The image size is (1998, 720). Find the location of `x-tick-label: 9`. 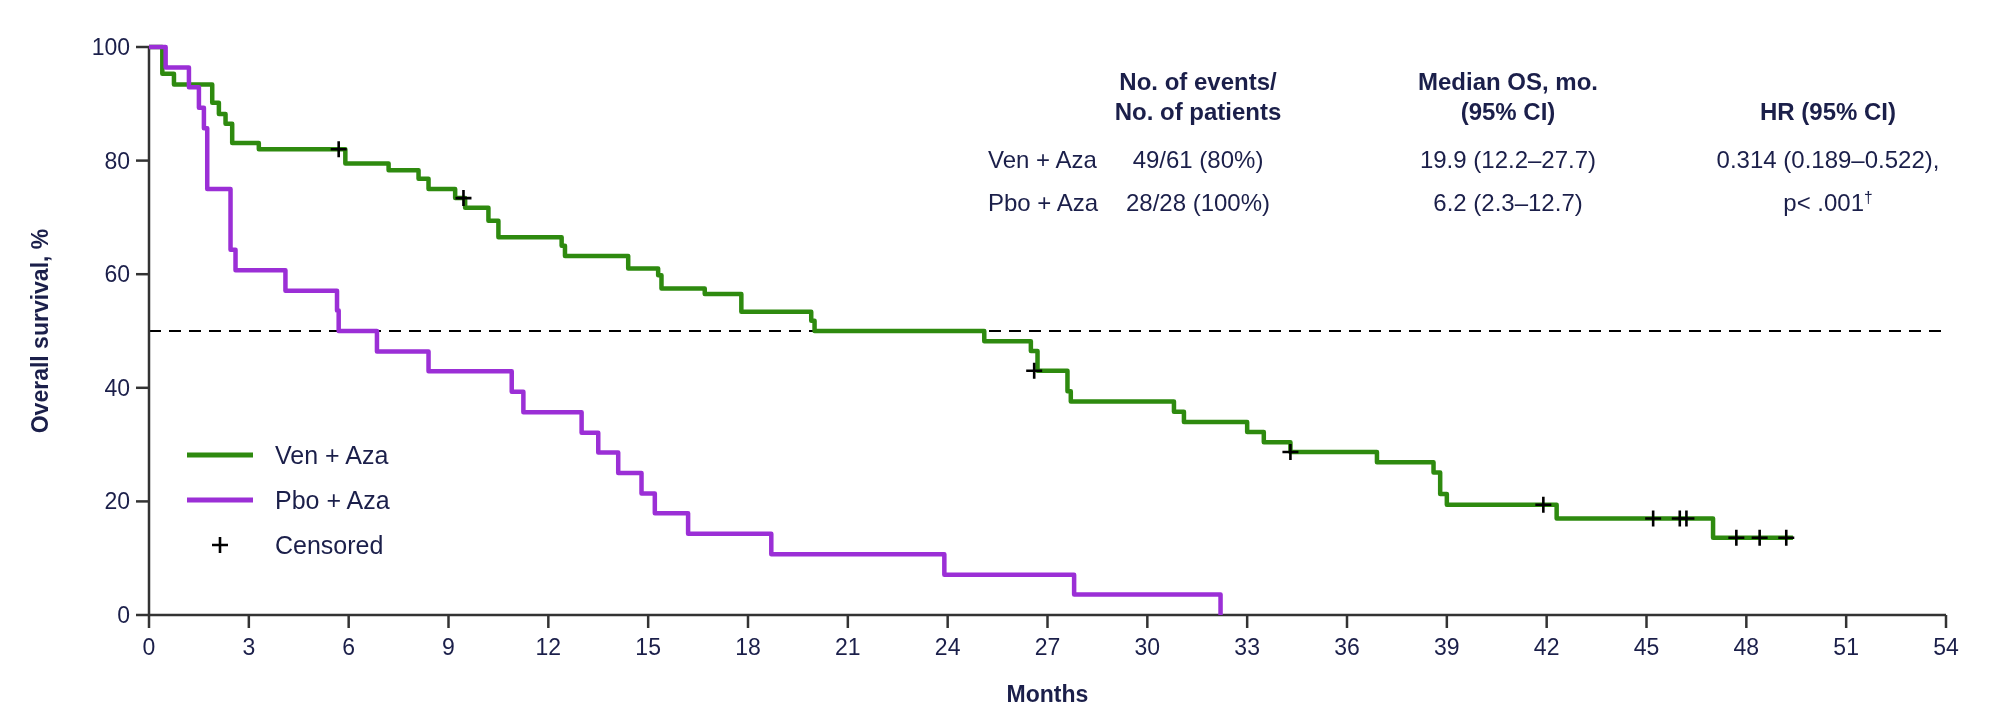

x-tick-label: 9 is located at coordinates (448, 647).